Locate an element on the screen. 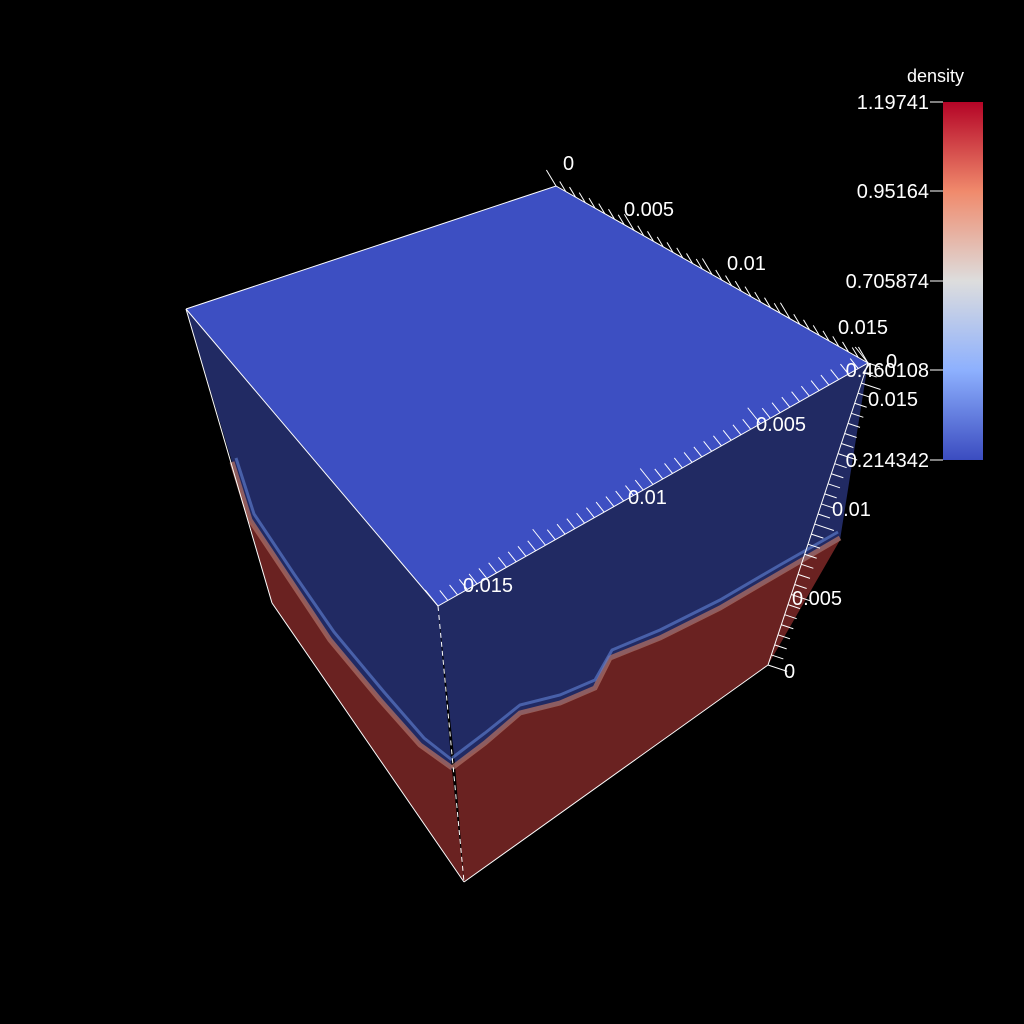 The height and width of the screenshot is (1024, 1024). interface-band-left is located at coordinates (341, 616).